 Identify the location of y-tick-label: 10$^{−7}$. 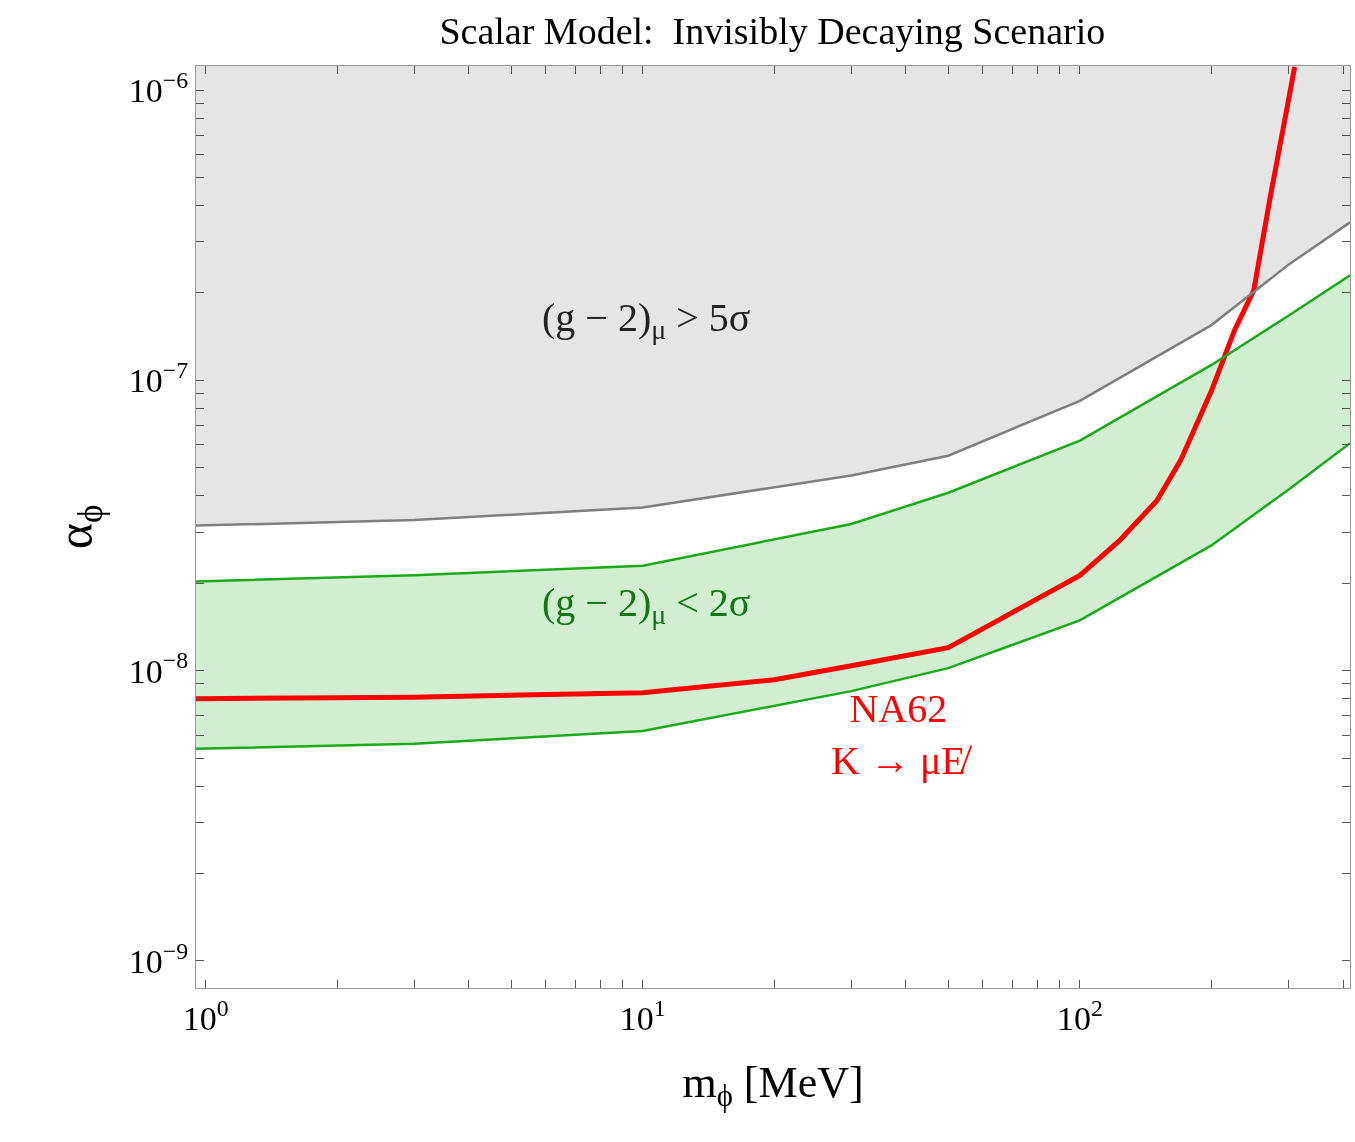
(158, 378).